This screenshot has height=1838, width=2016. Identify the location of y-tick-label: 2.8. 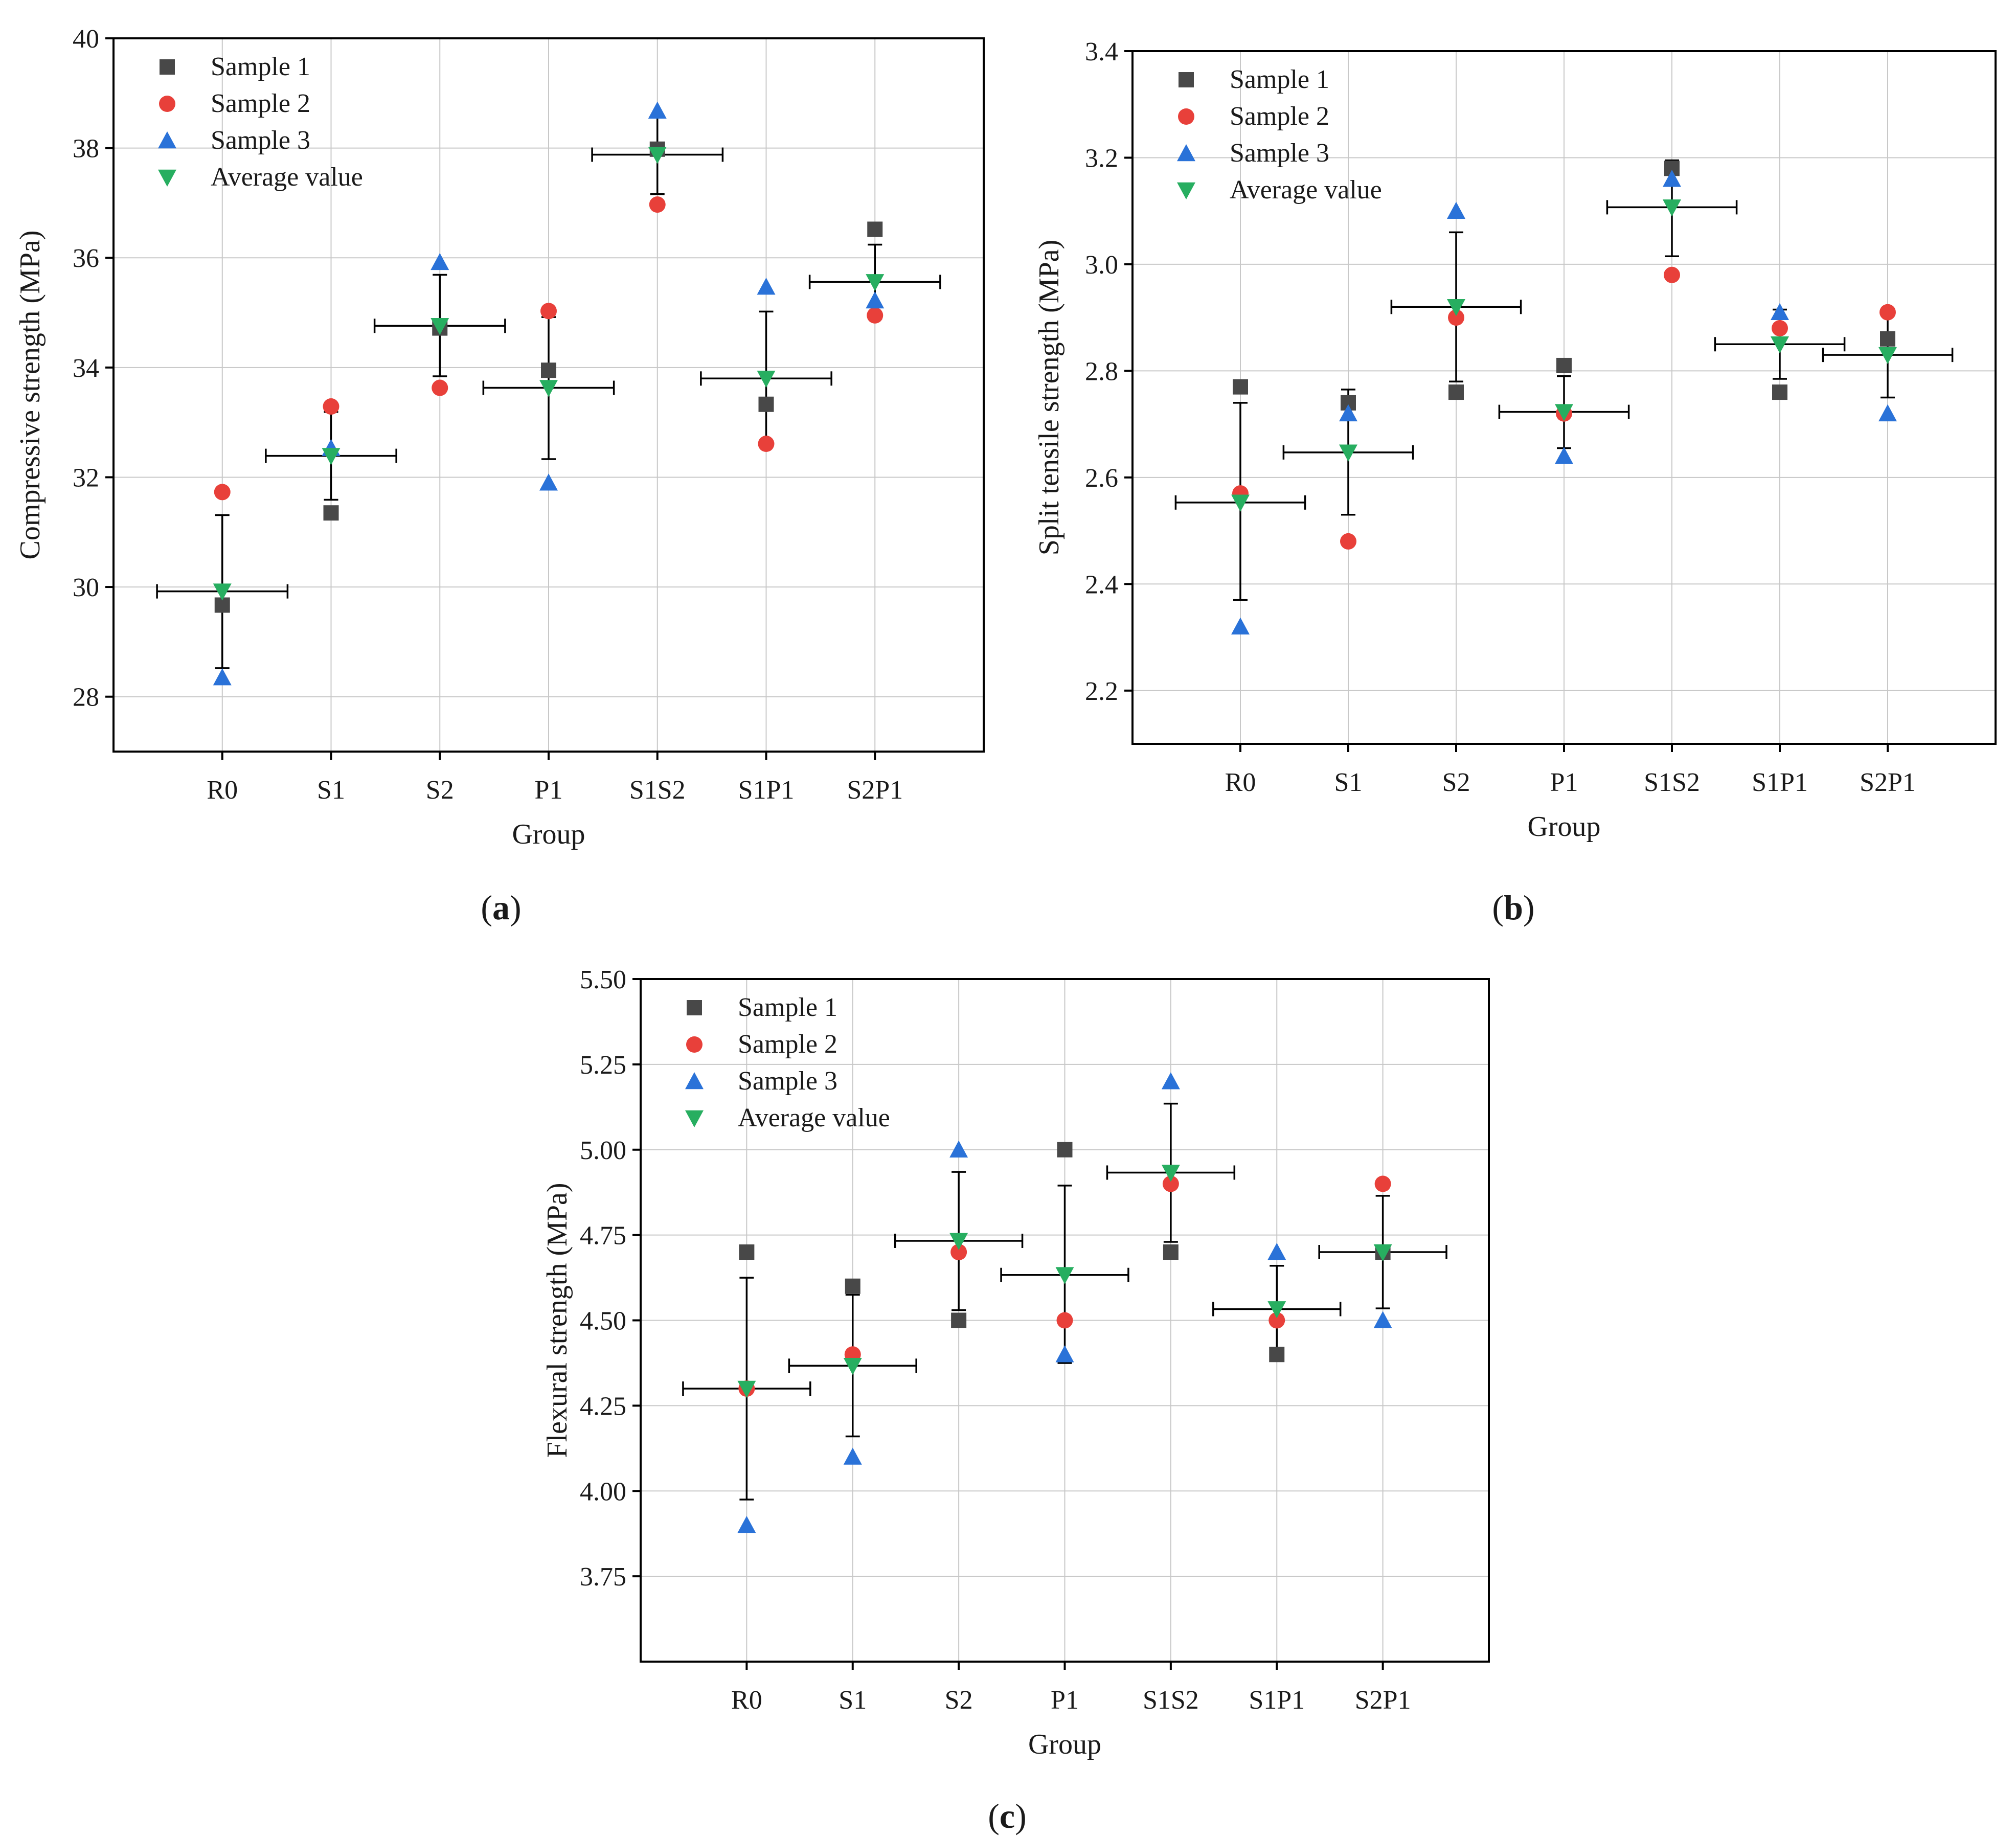
(1101, 371).